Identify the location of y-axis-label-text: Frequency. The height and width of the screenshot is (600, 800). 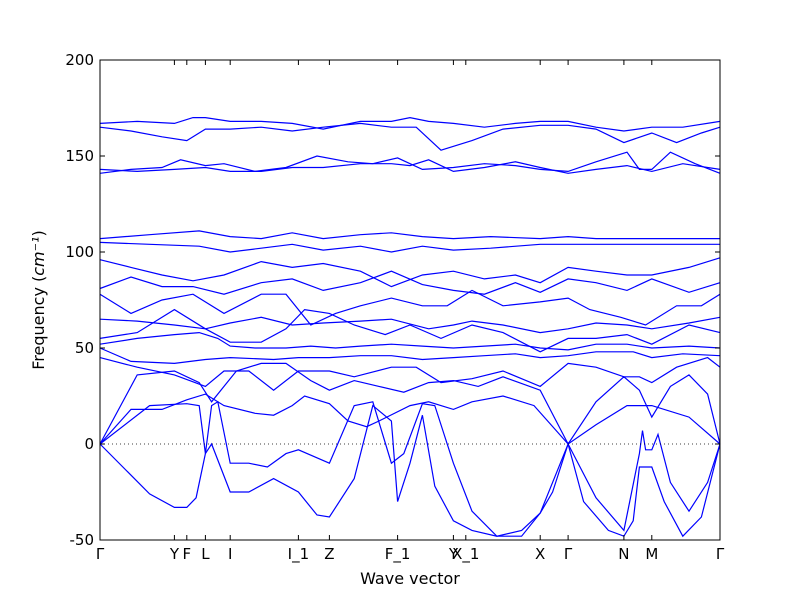
(38, 328).